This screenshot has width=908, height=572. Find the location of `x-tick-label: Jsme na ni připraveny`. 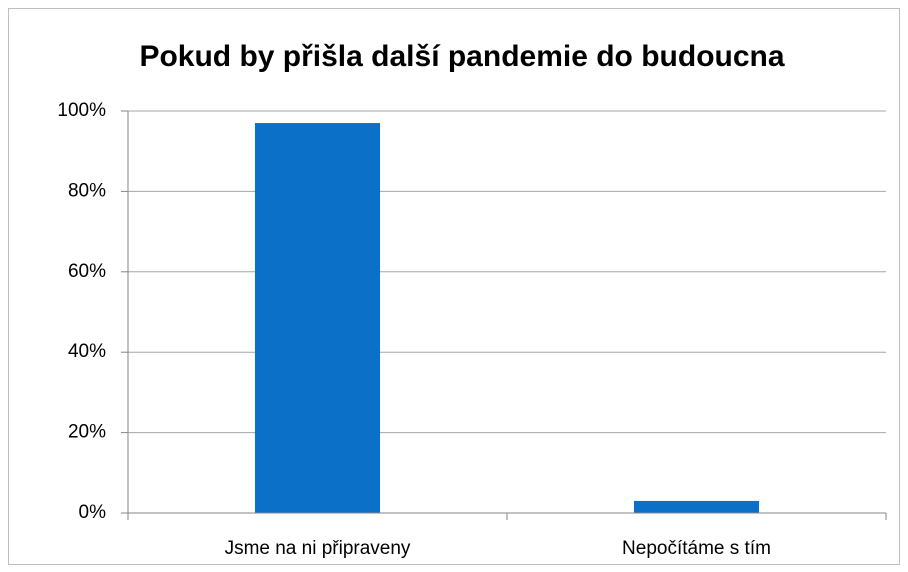

x-tick-label: Jsme na ni připraveny is located at coordinates (318, 548).